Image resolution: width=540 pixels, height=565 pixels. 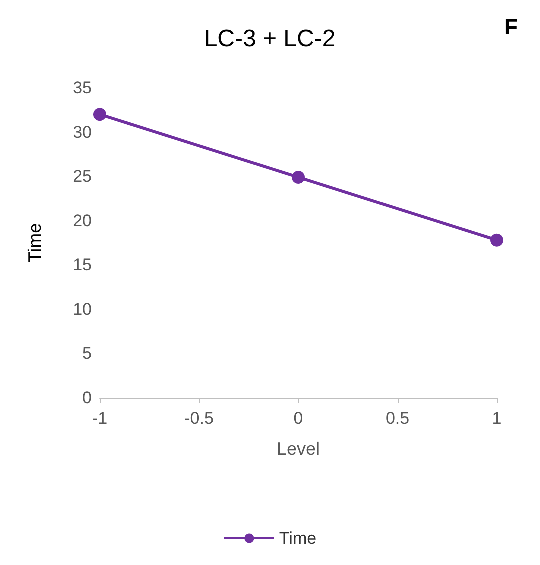 What do you see at coordinates (82, 176) in the screenshot?
I see `y-tick-label: 25` at bounding box center [82, 176].